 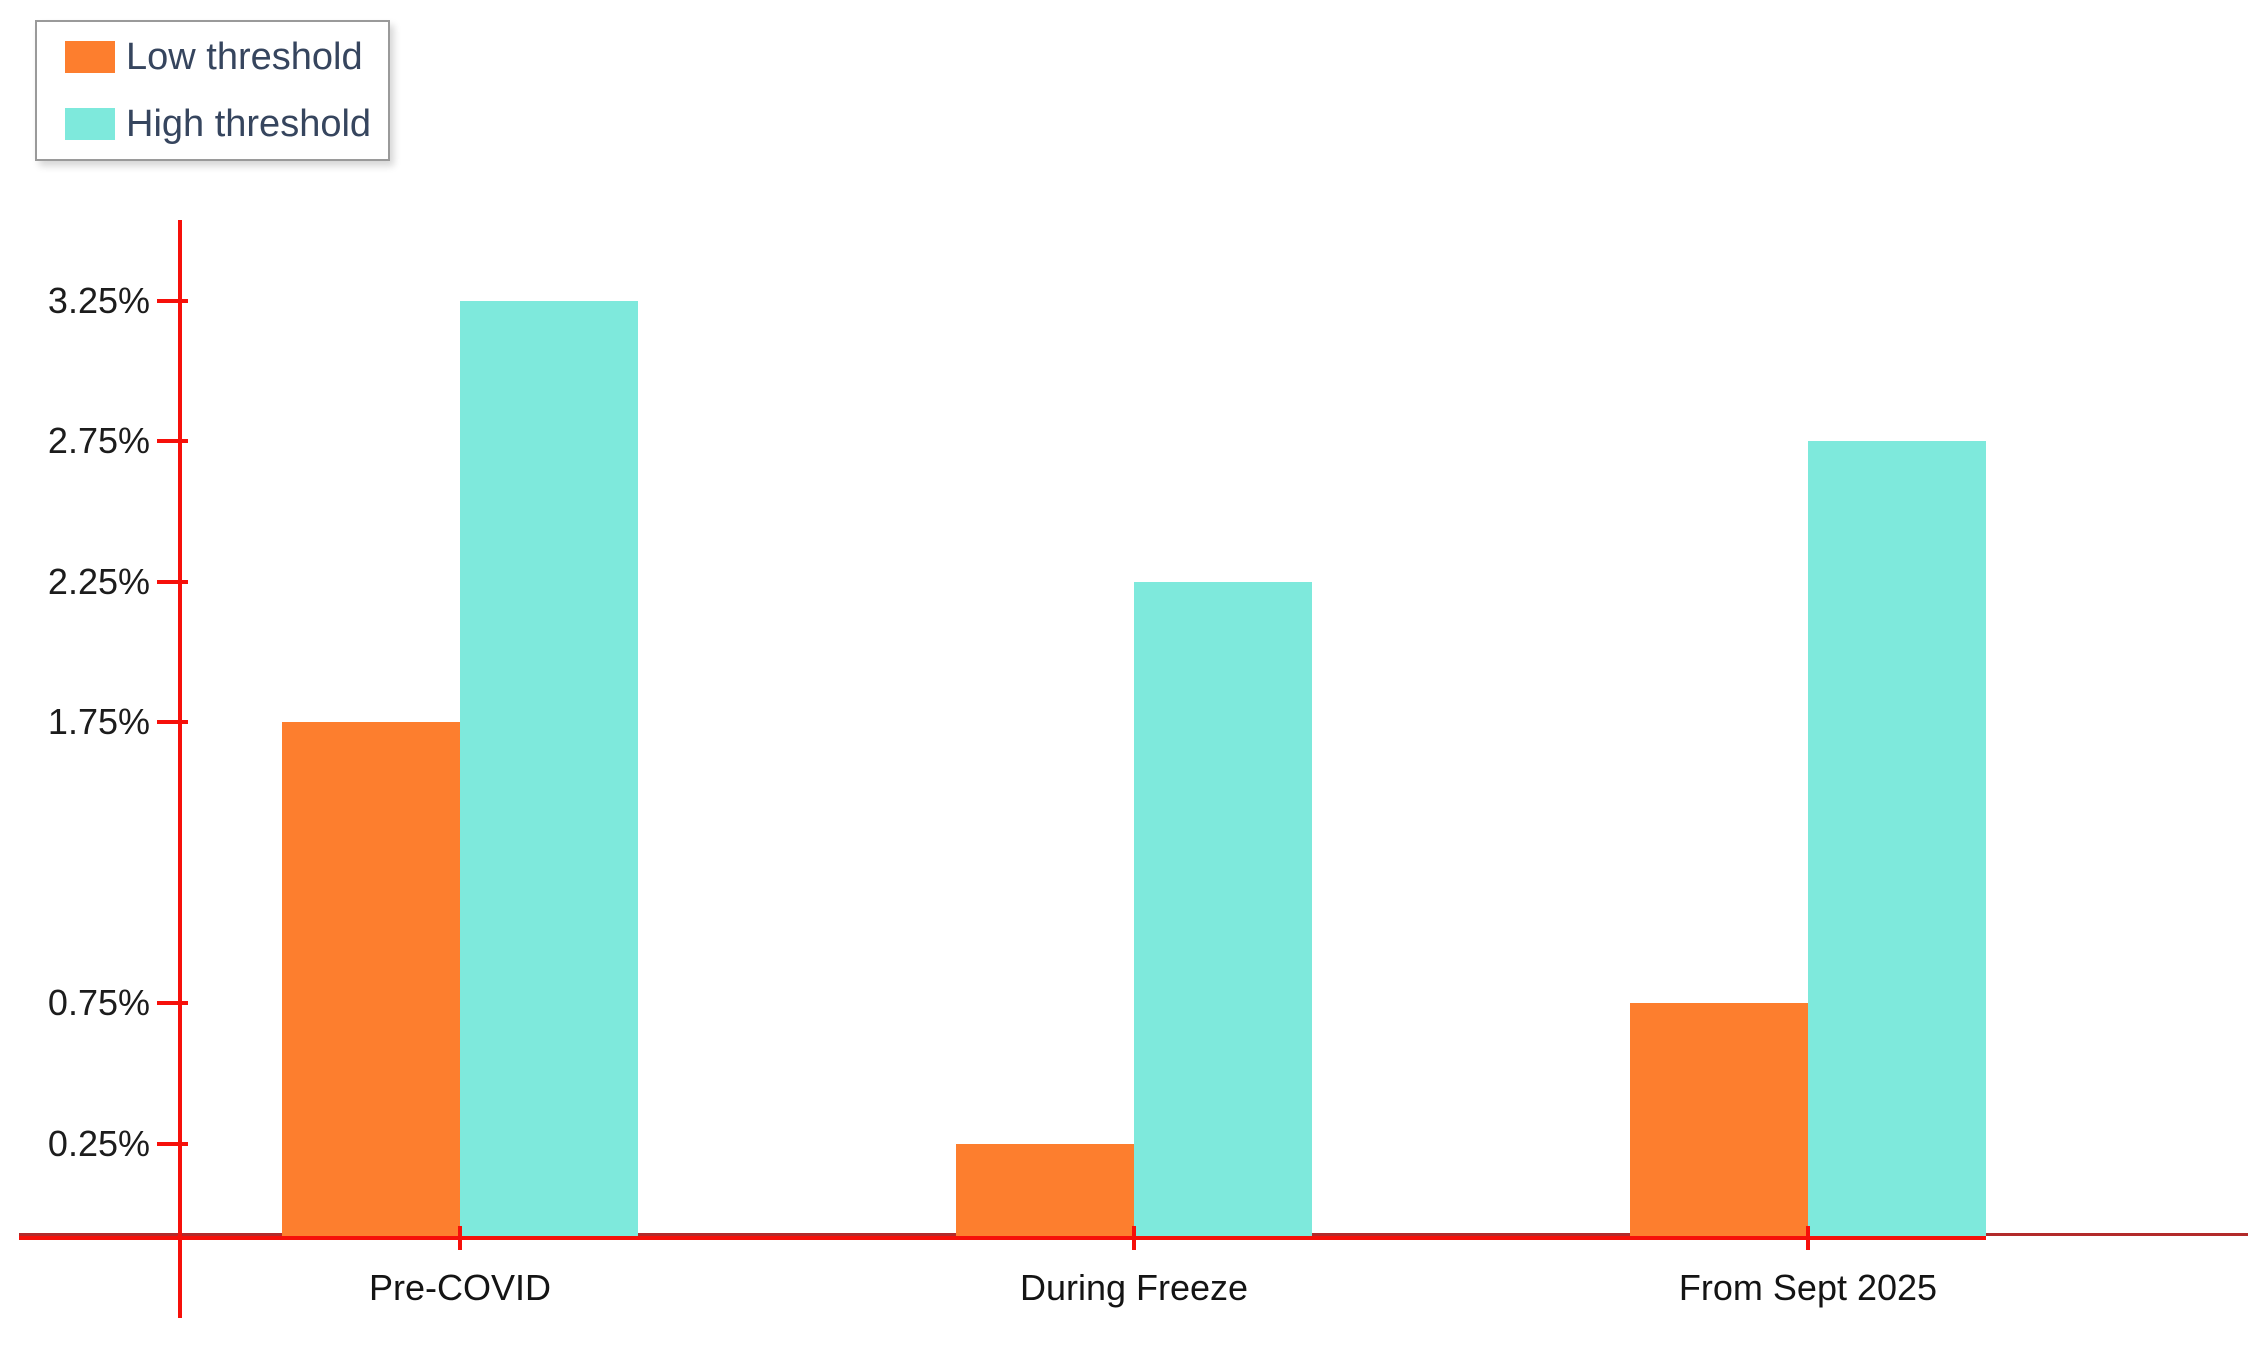 What do you see at coordinates (1719, 1119) in the screenshot?
I see `bar-low-threshold-from-sept-2025` at bounding box center [1719, 1119].